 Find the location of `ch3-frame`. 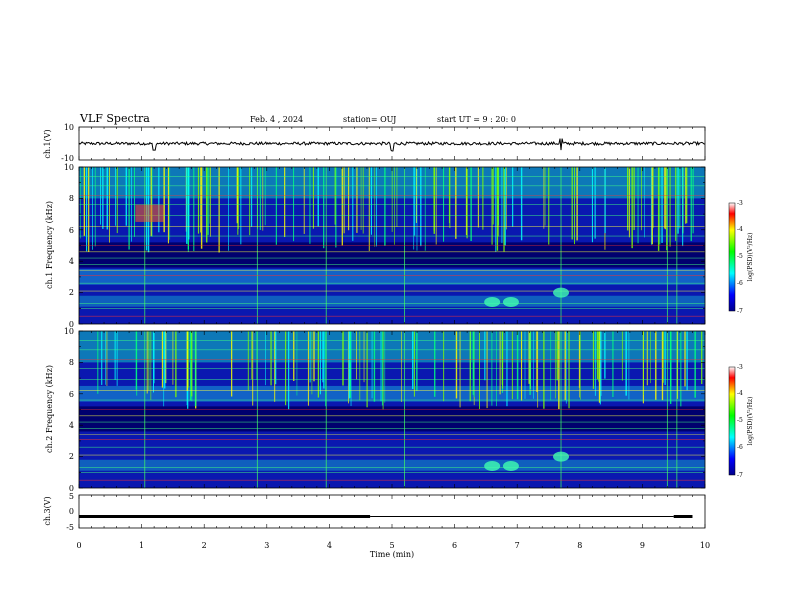

ch3-frame is located at coordinates (392, 511).